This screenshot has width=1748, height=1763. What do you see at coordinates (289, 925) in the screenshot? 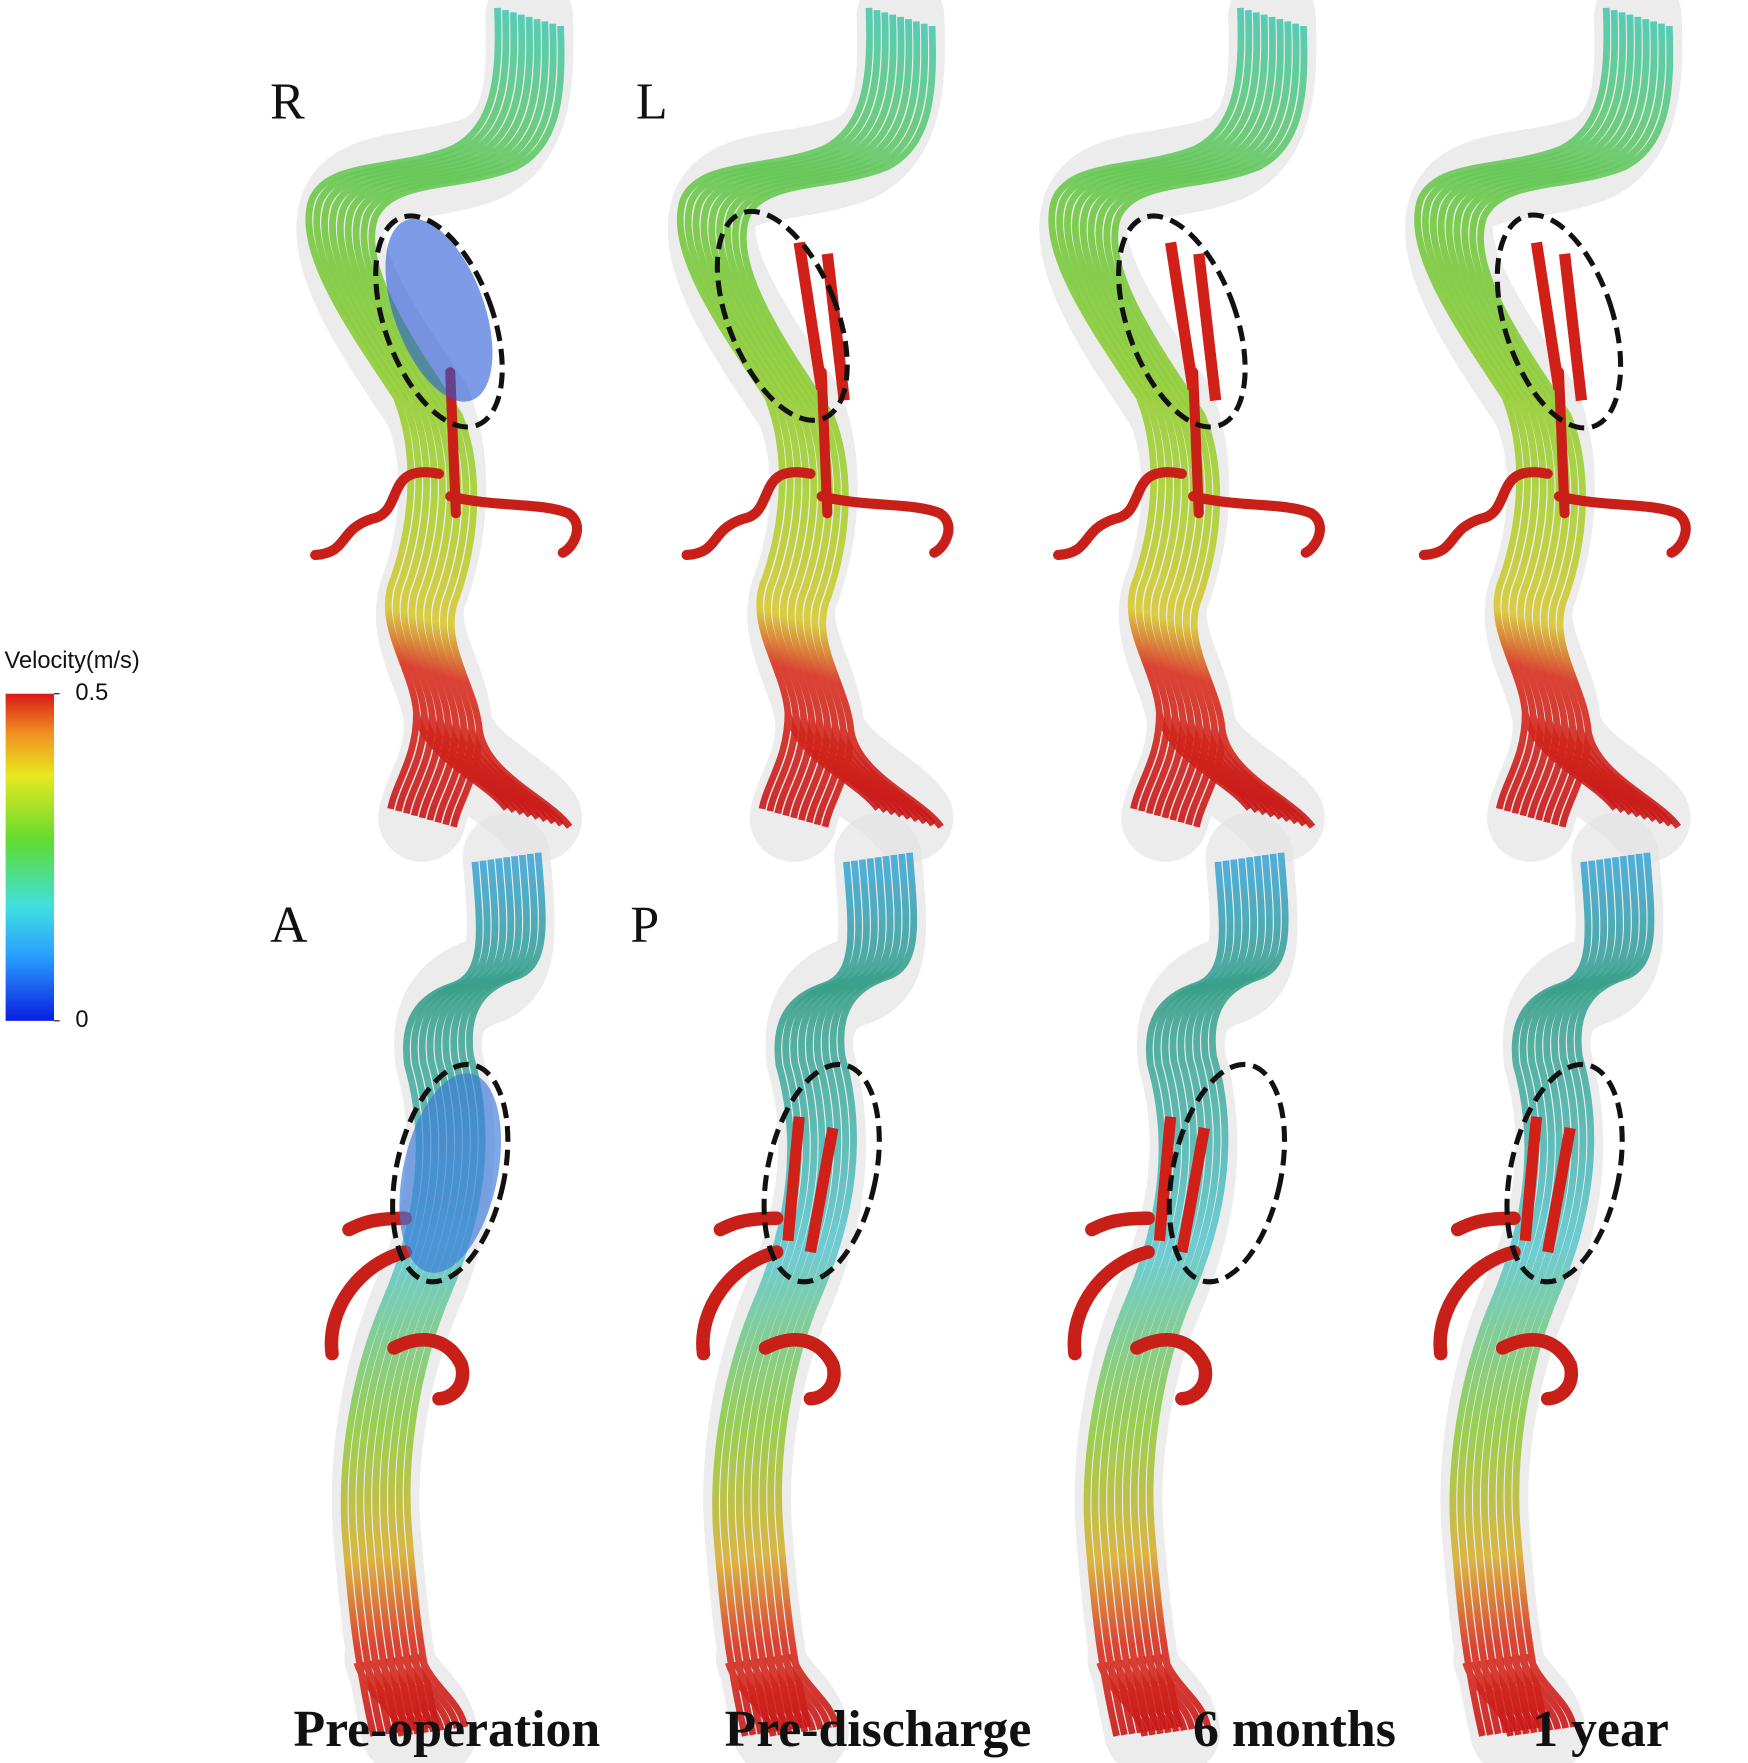
I see `orientation-label: A` at bounding box center [289, 925].